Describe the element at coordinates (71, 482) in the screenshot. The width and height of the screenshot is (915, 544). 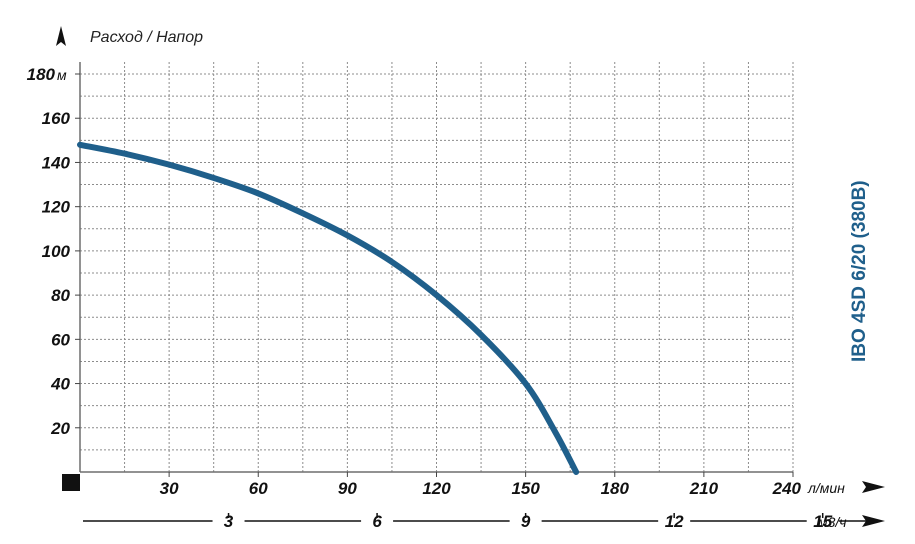
I see `origin-square-icon` at that location.